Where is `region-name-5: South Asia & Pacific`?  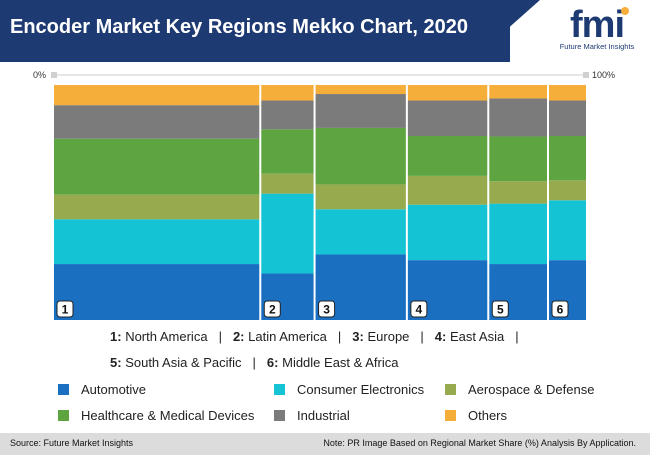
region-name-5: South Asia & Pacific is located at coordinates (183, 362).